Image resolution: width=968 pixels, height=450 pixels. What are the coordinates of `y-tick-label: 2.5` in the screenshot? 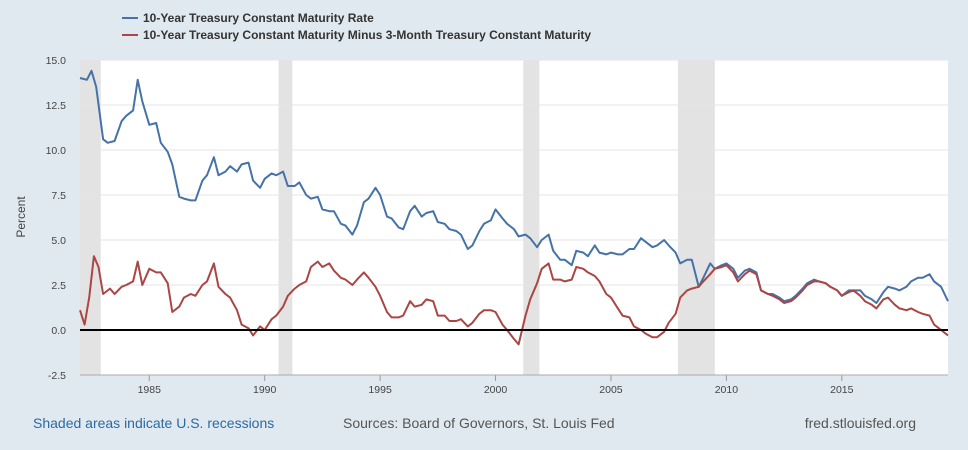 It's located at (58, 286).